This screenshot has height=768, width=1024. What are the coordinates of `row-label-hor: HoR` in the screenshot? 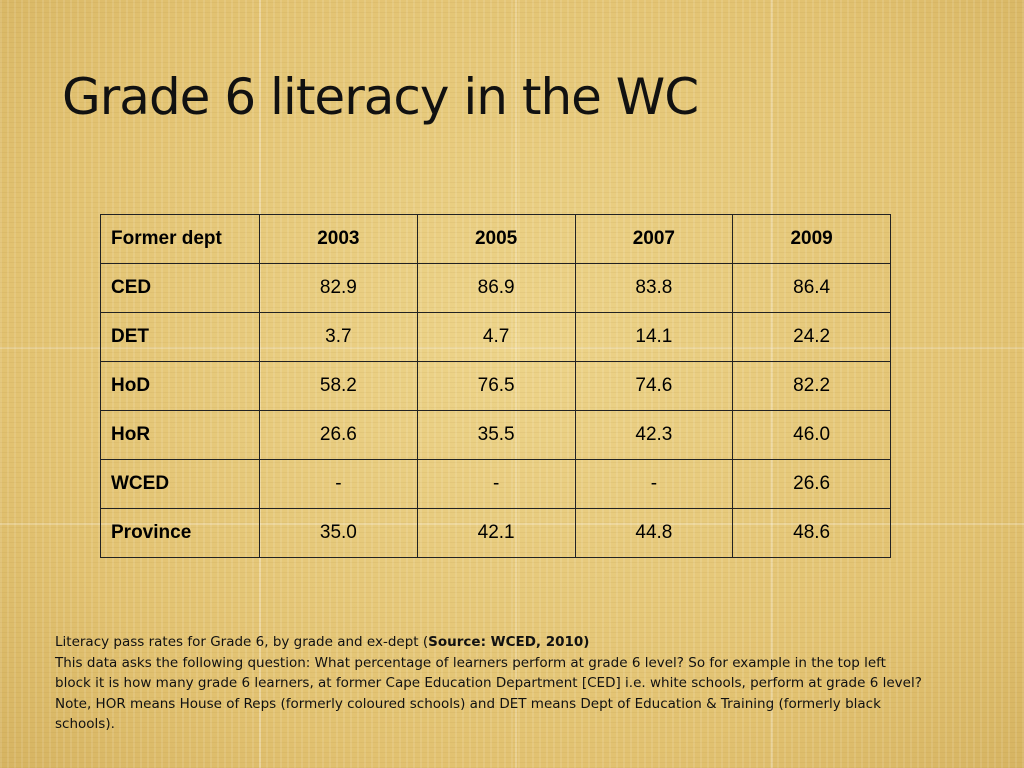 It's located at (180, 435).